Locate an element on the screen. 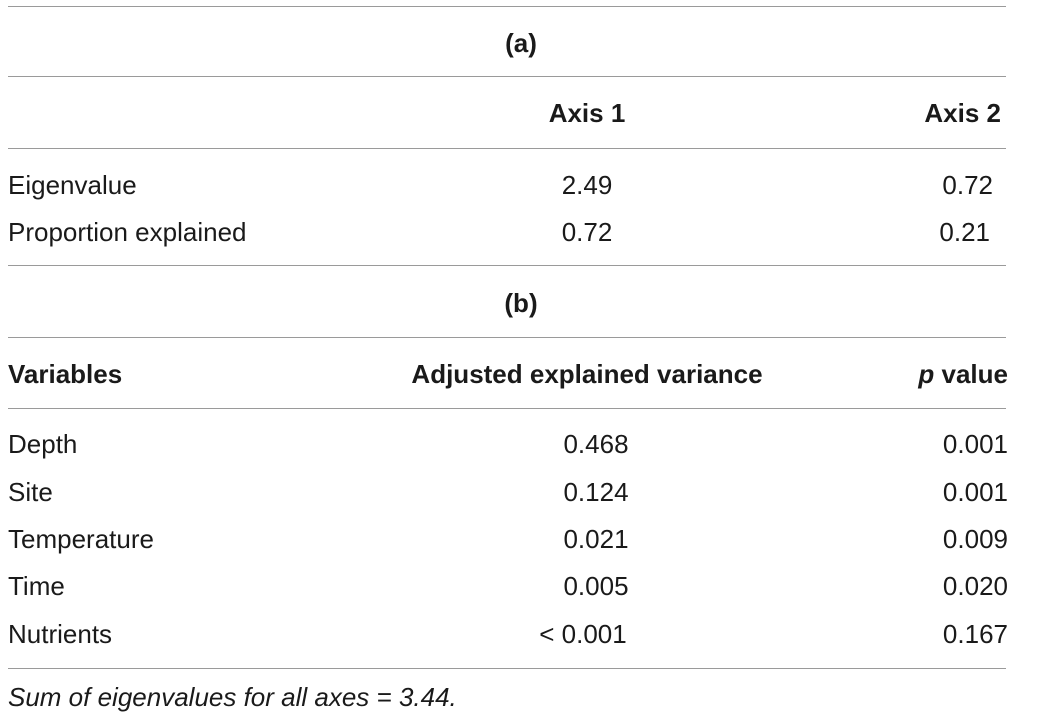  header-axis-2: Axis 2 is located at coordinates (962, 113).